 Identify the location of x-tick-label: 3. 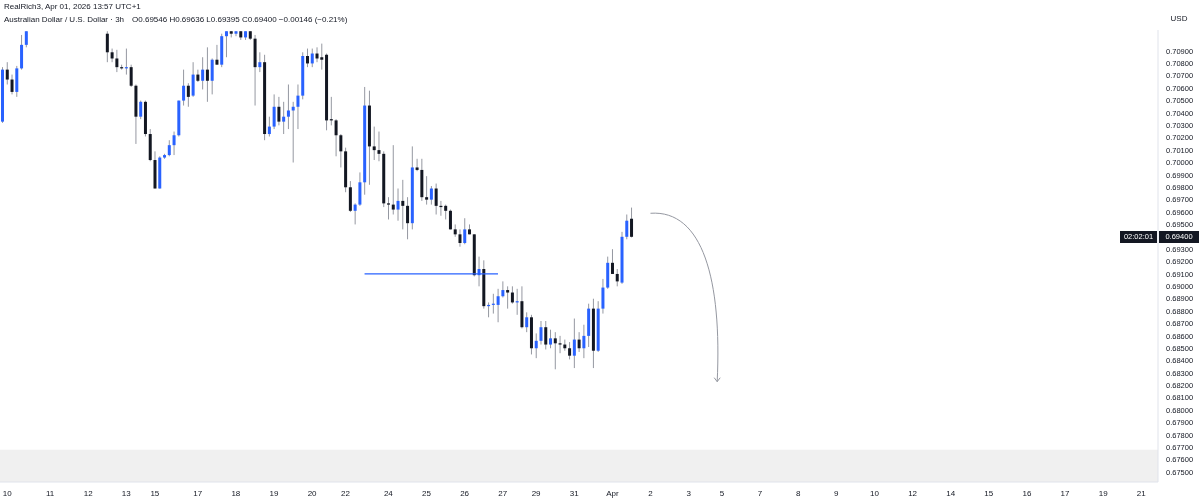
(689, 493).